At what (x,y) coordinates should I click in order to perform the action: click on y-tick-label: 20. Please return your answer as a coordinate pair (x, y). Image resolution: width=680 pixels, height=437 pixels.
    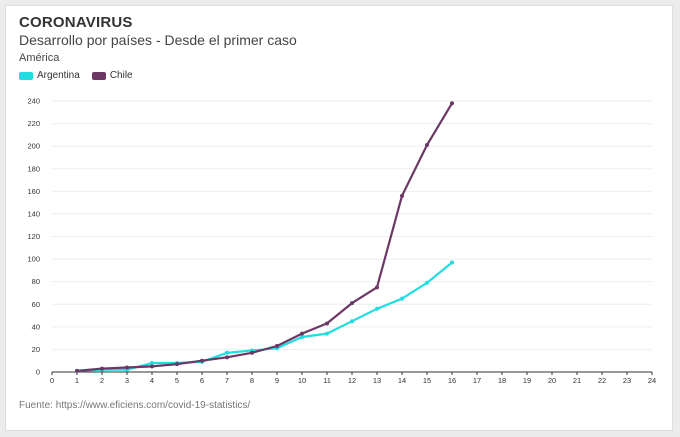
    Looking at the image, I should click on (36, 349).